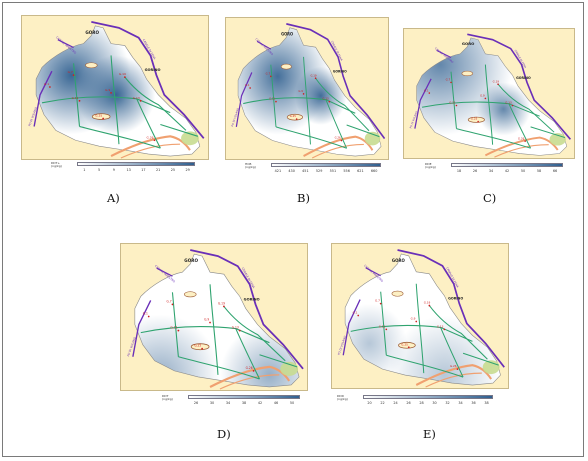 This screenshot has height=461, width=588. Describe the element at coordinates (490, 198) in the screenshot. I see `caption-c: C)` at that location.